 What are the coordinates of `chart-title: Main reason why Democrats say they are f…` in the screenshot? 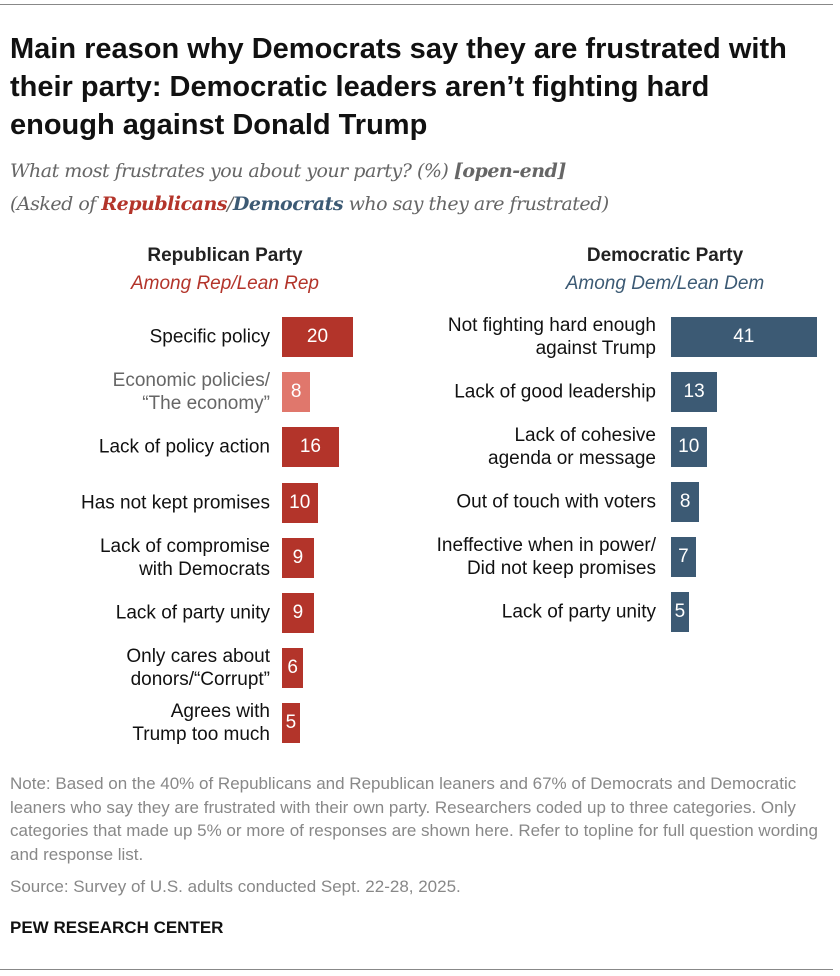 It's located at (398, 87).